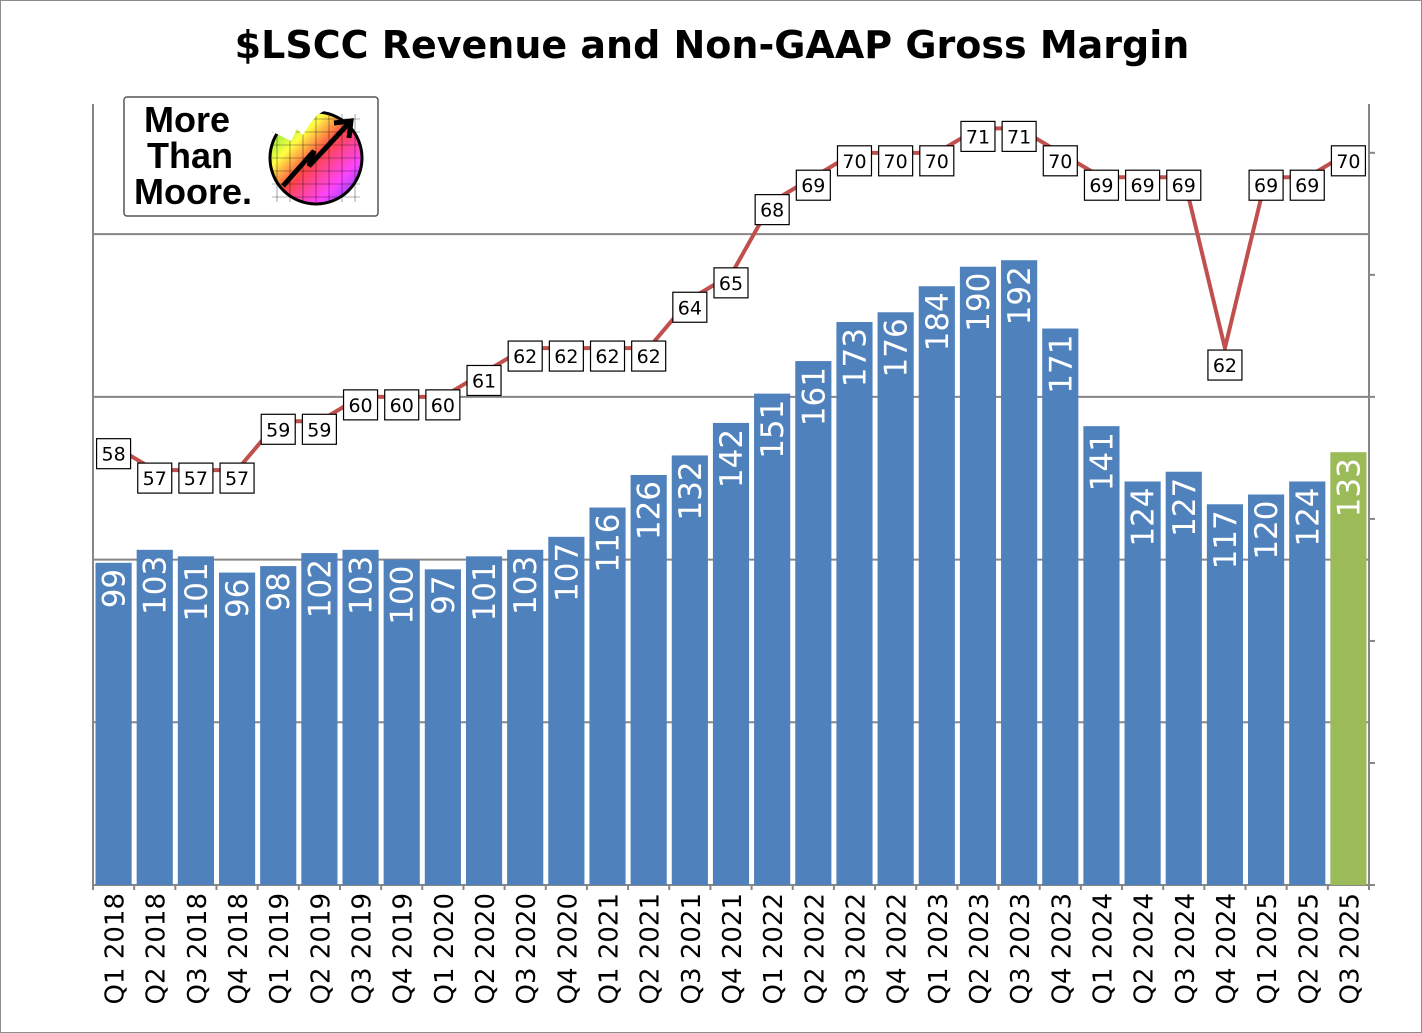  I want to click on x-tick-label: Q3 2018, so click(198, 948).